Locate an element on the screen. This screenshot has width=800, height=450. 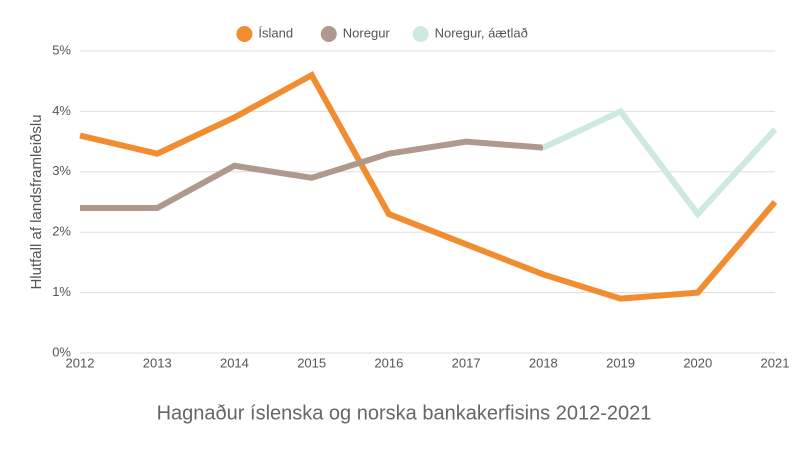
x-tick-label: 2017 is located at coordinates (466, 362).